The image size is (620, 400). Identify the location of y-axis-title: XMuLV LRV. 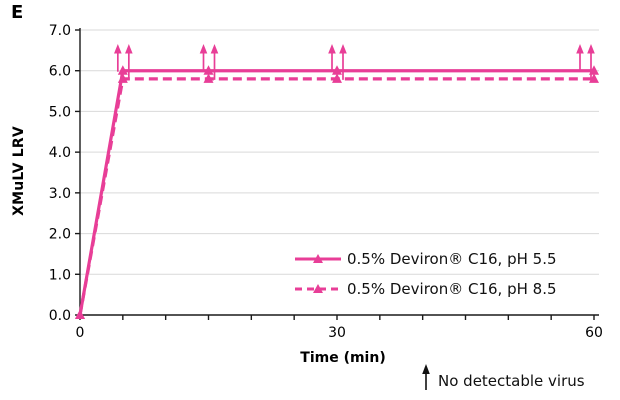
(19, 171).